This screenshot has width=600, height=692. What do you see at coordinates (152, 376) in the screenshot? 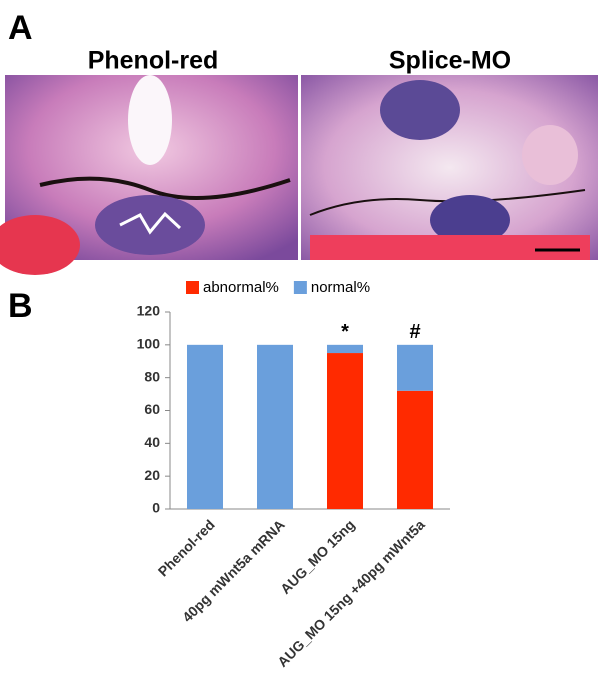
I see `y-tick-label: 80` at bounding box center [152, 376].